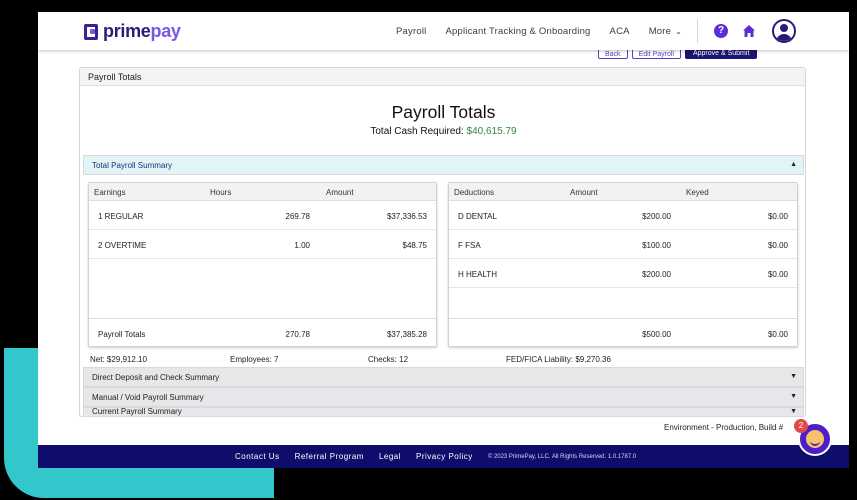 This screenshot has height=500, width=857. Describe the element at coordinates (724, 427) in the screenshot. I see `environment-info: Environment - Production, Build #` at that location.